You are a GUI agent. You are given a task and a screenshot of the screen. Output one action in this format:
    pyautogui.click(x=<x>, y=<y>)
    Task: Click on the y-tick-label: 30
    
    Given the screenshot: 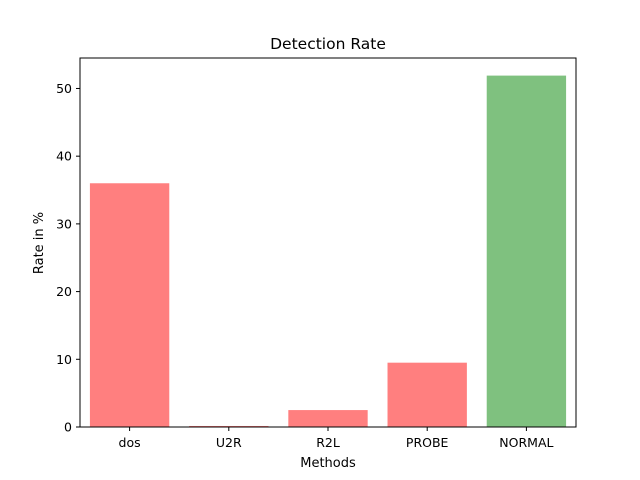 What is the action you would take?
    pyautogui.click(x=64, y=223)
    